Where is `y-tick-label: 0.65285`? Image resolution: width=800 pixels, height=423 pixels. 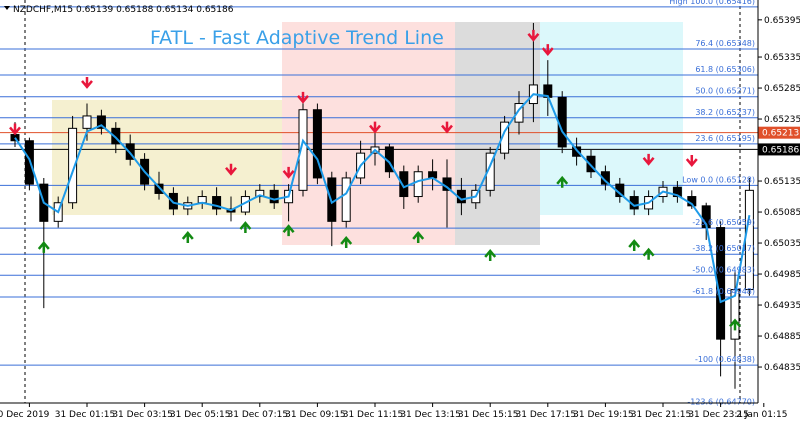 y-tick-label: 0.65285 is located at coordinates (782, 89).